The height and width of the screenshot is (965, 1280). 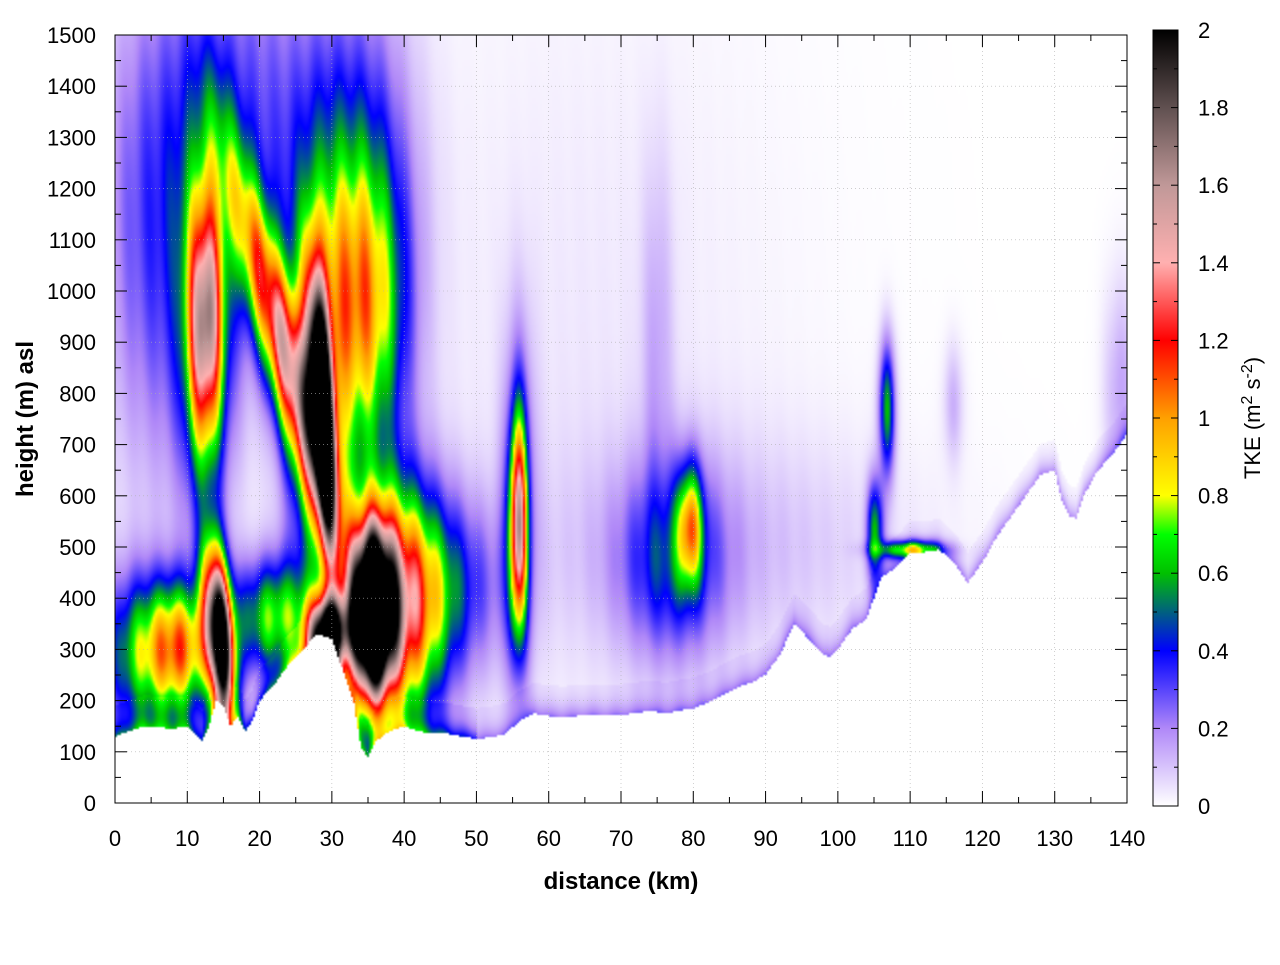 What do you see at coordinates (1213, 651) in the screenshot?
I see `colorbar-tick-label: 0.4` at bounding box center [1213, 651].